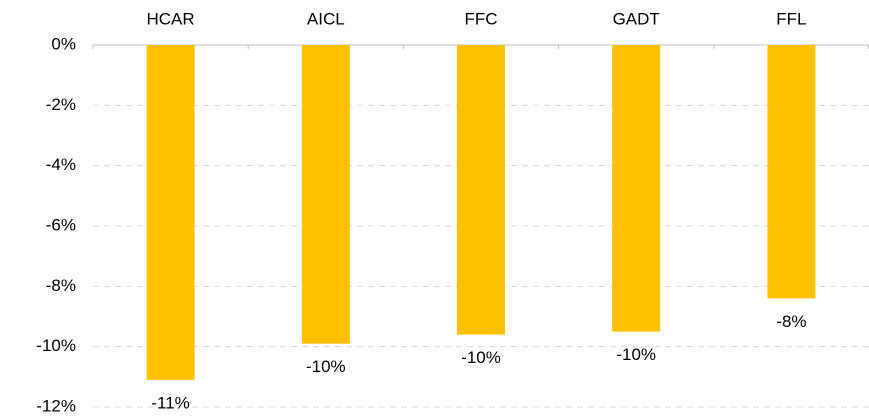  I want to click on y-tick-label: -4%, so click(61, 164).